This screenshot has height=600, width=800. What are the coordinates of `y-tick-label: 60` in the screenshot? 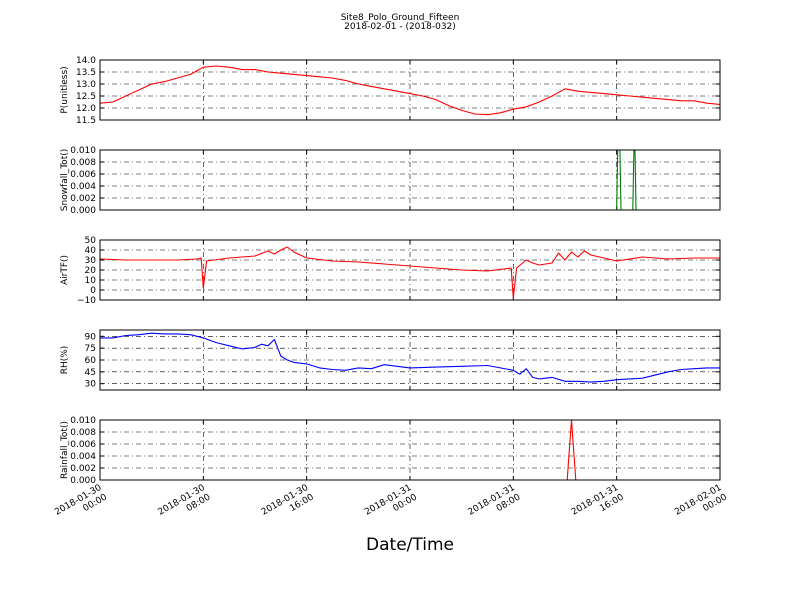 It's located at (91, 361).